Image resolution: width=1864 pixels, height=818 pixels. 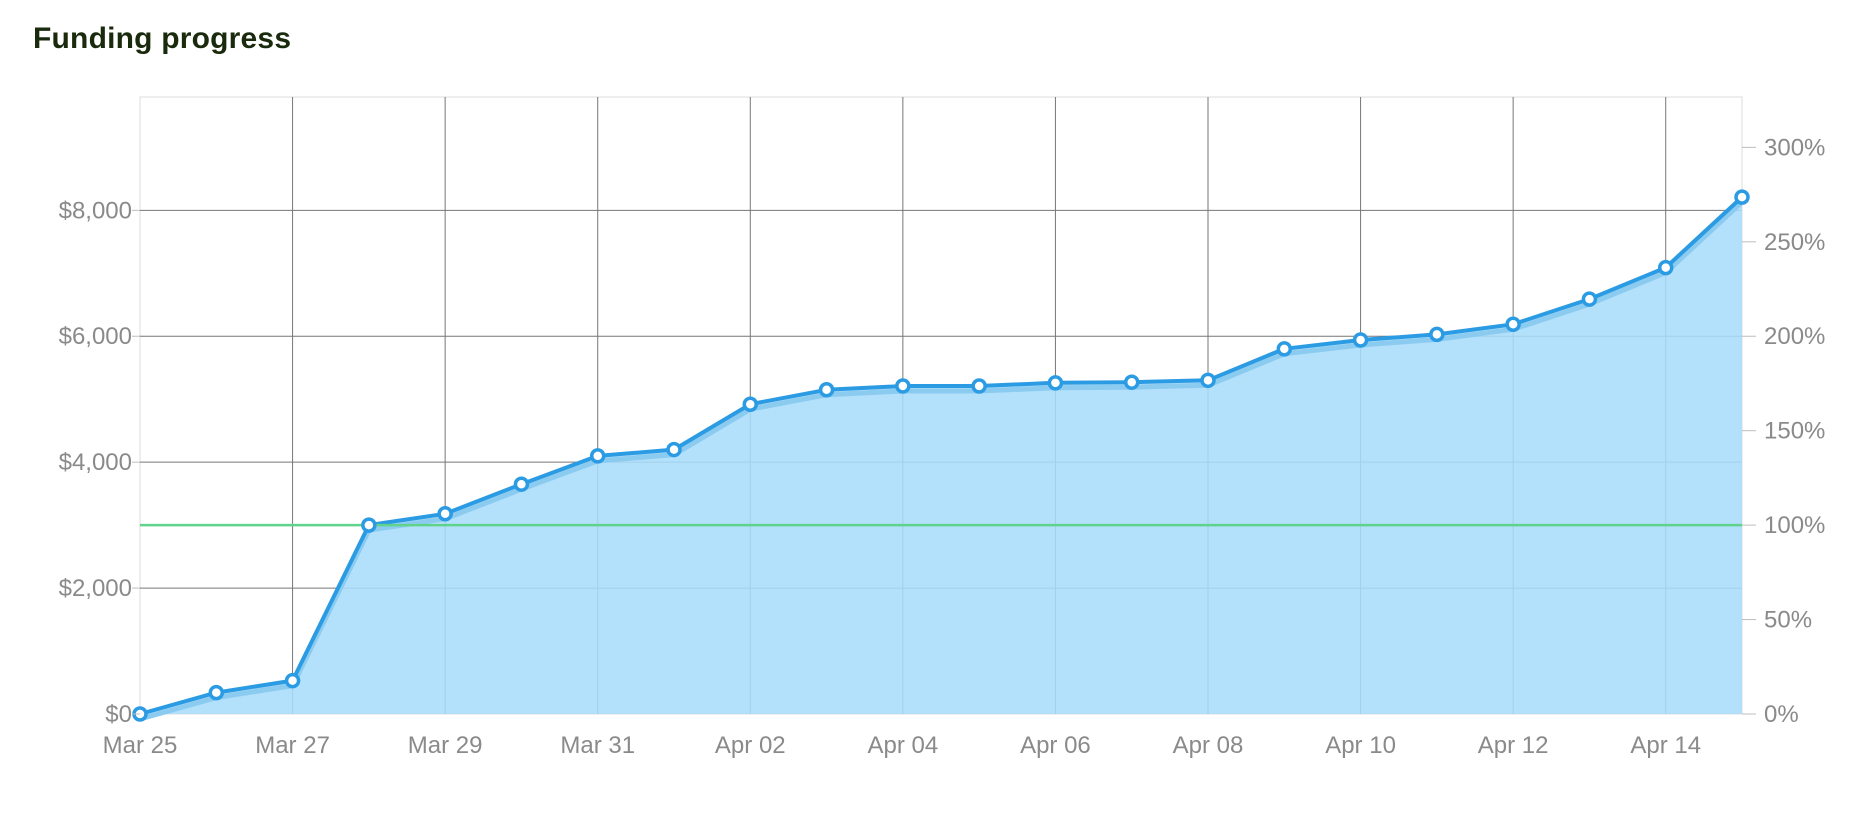 I want to click on y-axis-right-labels: 0% 50% 100% 150% 200% 250% 300%, so click(x=1783, y=431).